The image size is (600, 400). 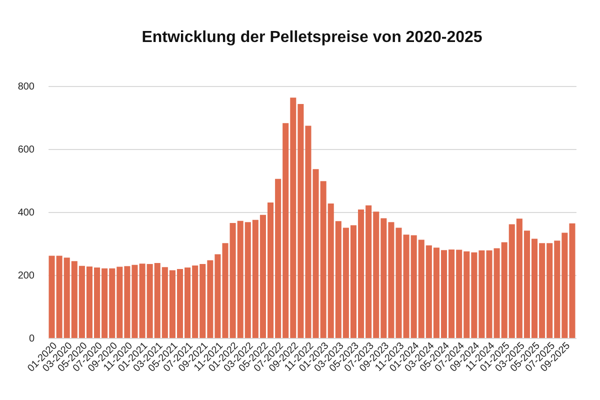 I want to click on y-tick-label: 800, so click(x=26, y=87).